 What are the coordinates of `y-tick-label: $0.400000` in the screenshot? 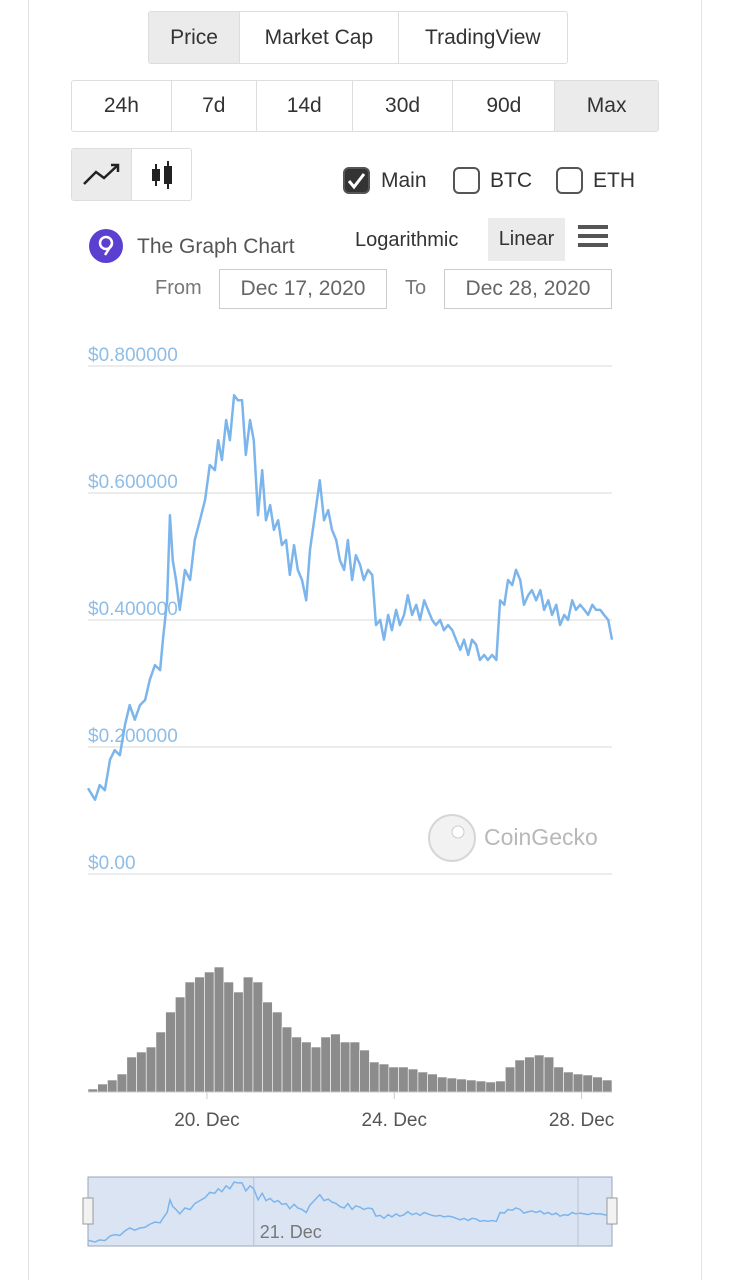 It's located at (133, 609).